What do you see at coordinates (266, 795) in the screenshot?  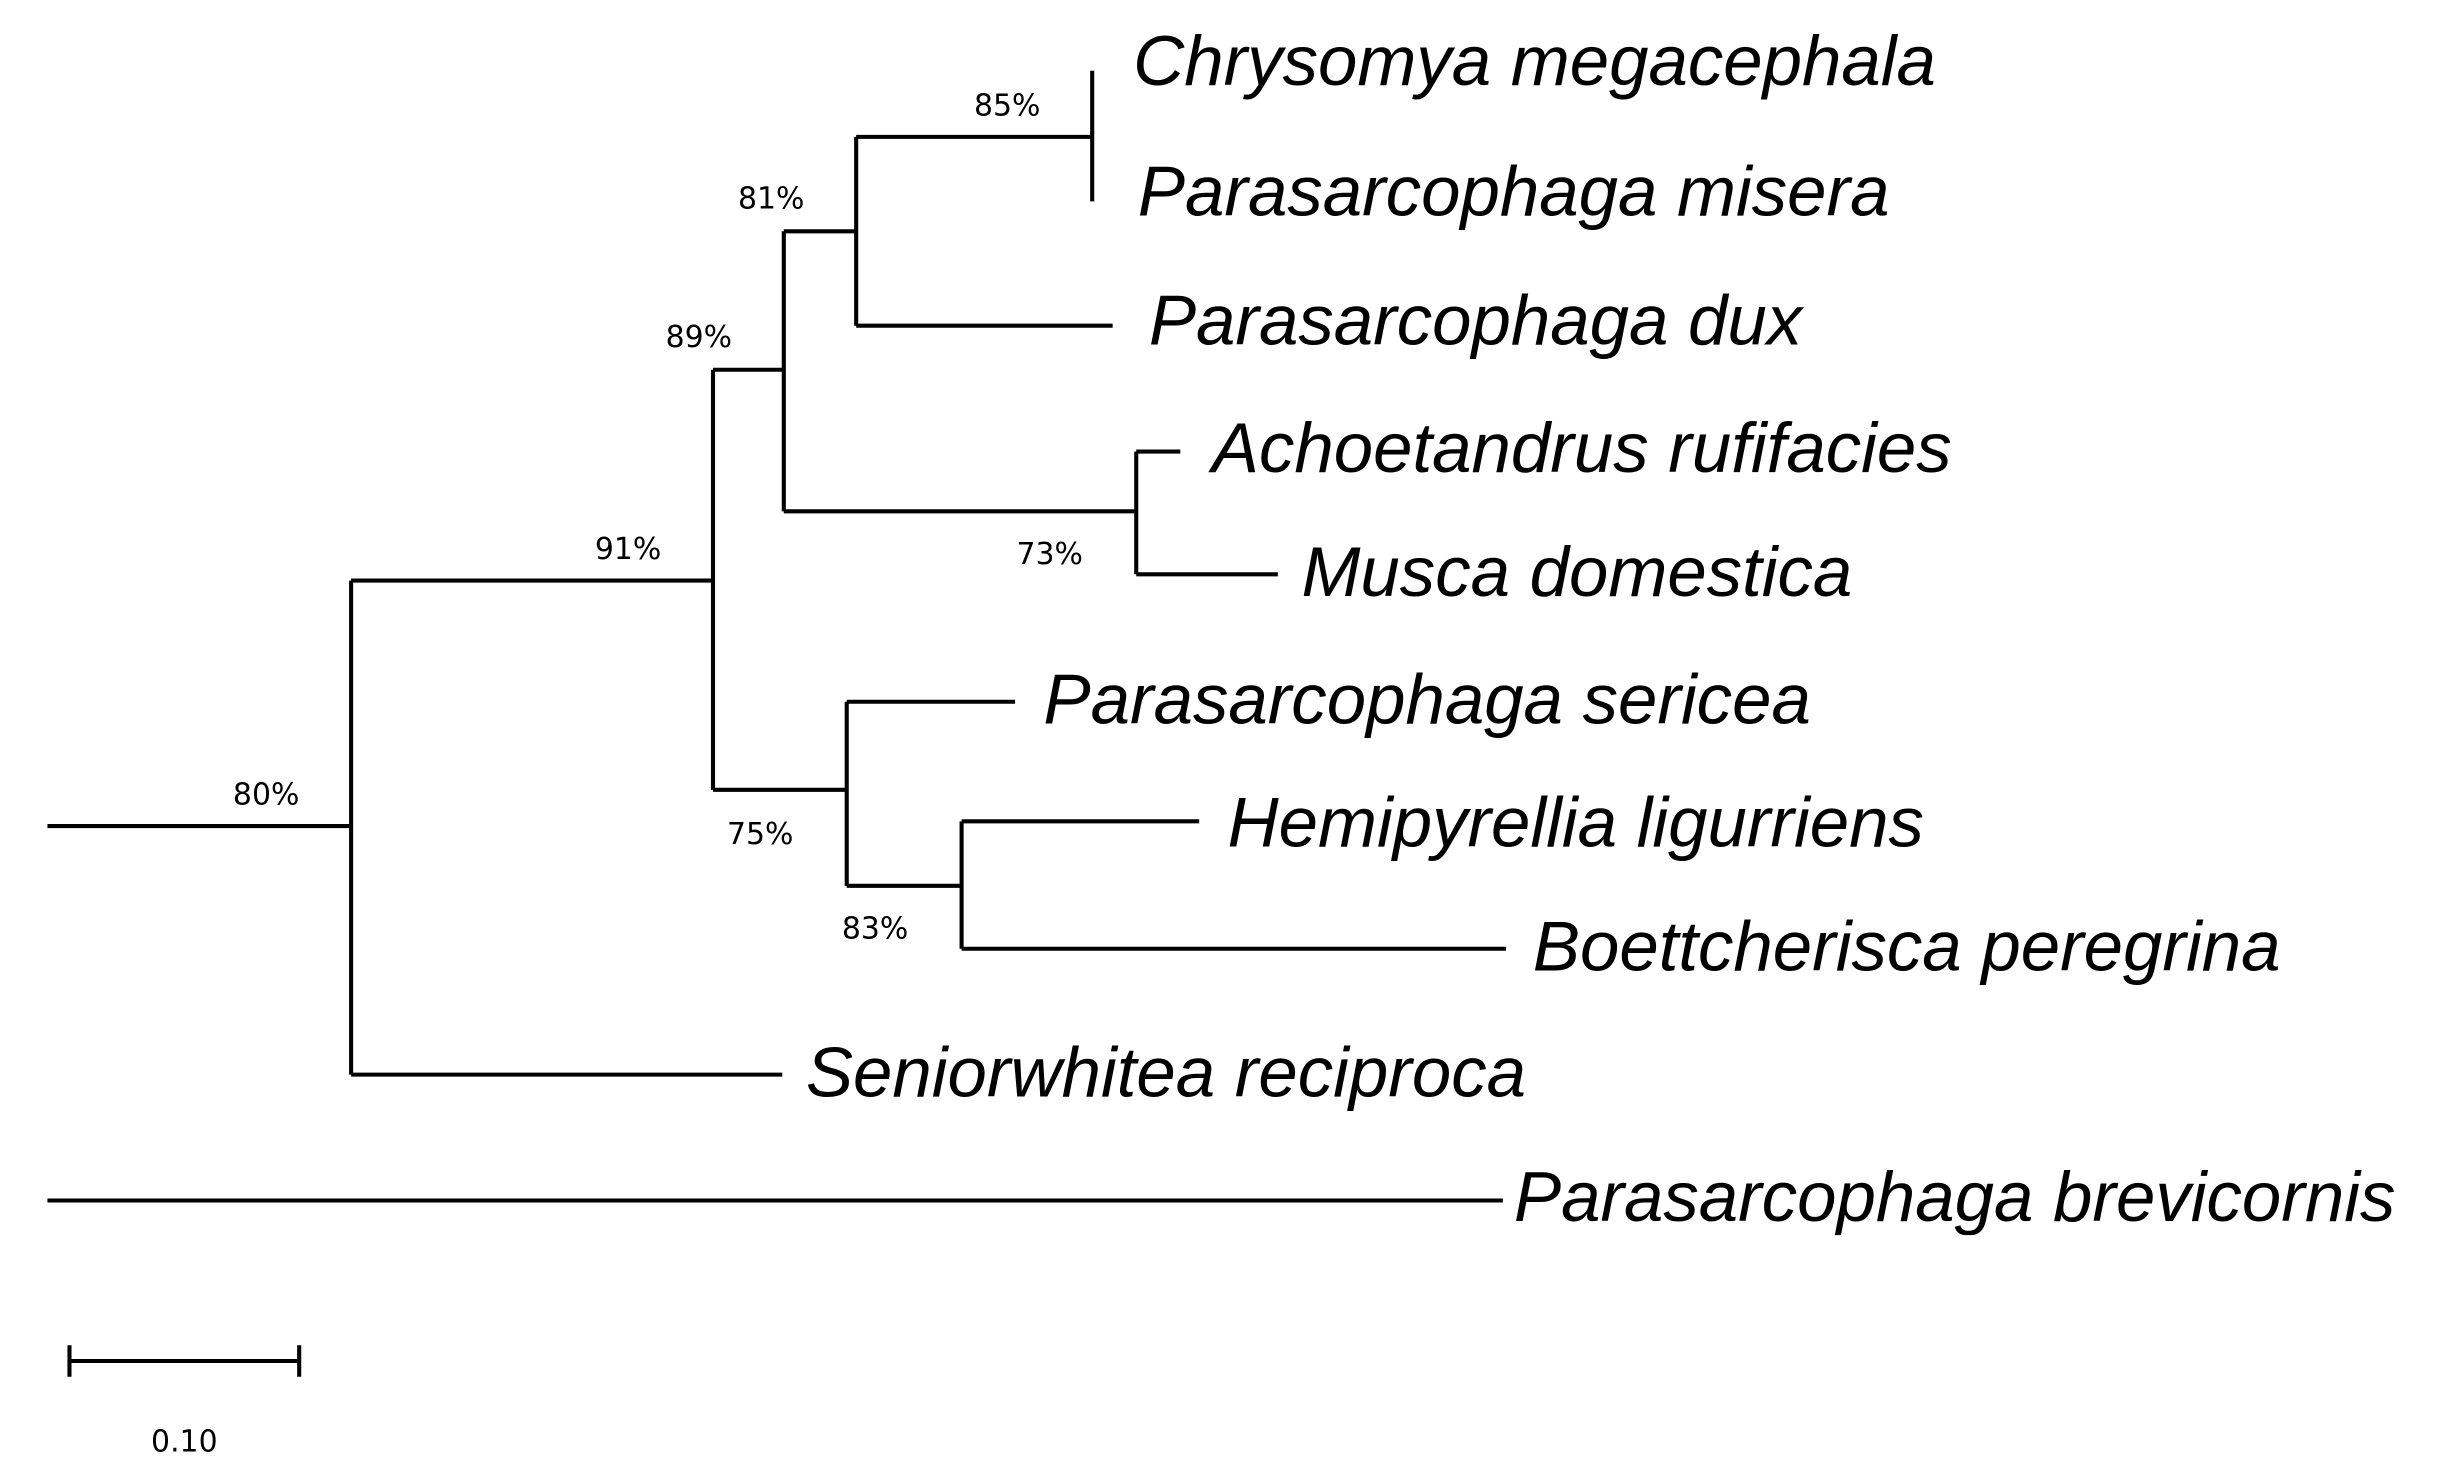 I see `bootstrap-label: 80%` at bounding box center [266, 795].